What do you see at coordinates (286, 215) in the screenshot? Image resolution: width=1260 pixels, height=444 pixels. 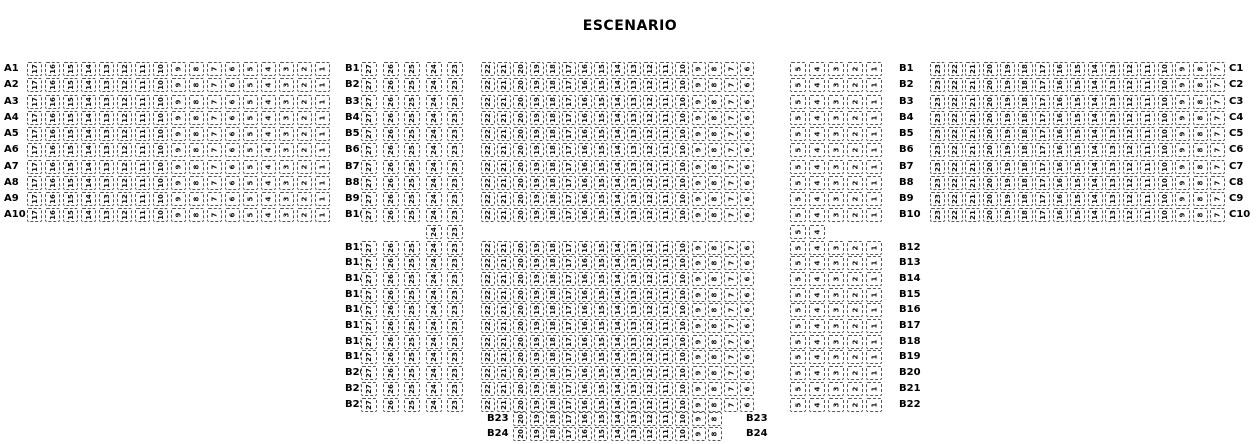 I see `seat: 3` at bounding box center [286, 215].